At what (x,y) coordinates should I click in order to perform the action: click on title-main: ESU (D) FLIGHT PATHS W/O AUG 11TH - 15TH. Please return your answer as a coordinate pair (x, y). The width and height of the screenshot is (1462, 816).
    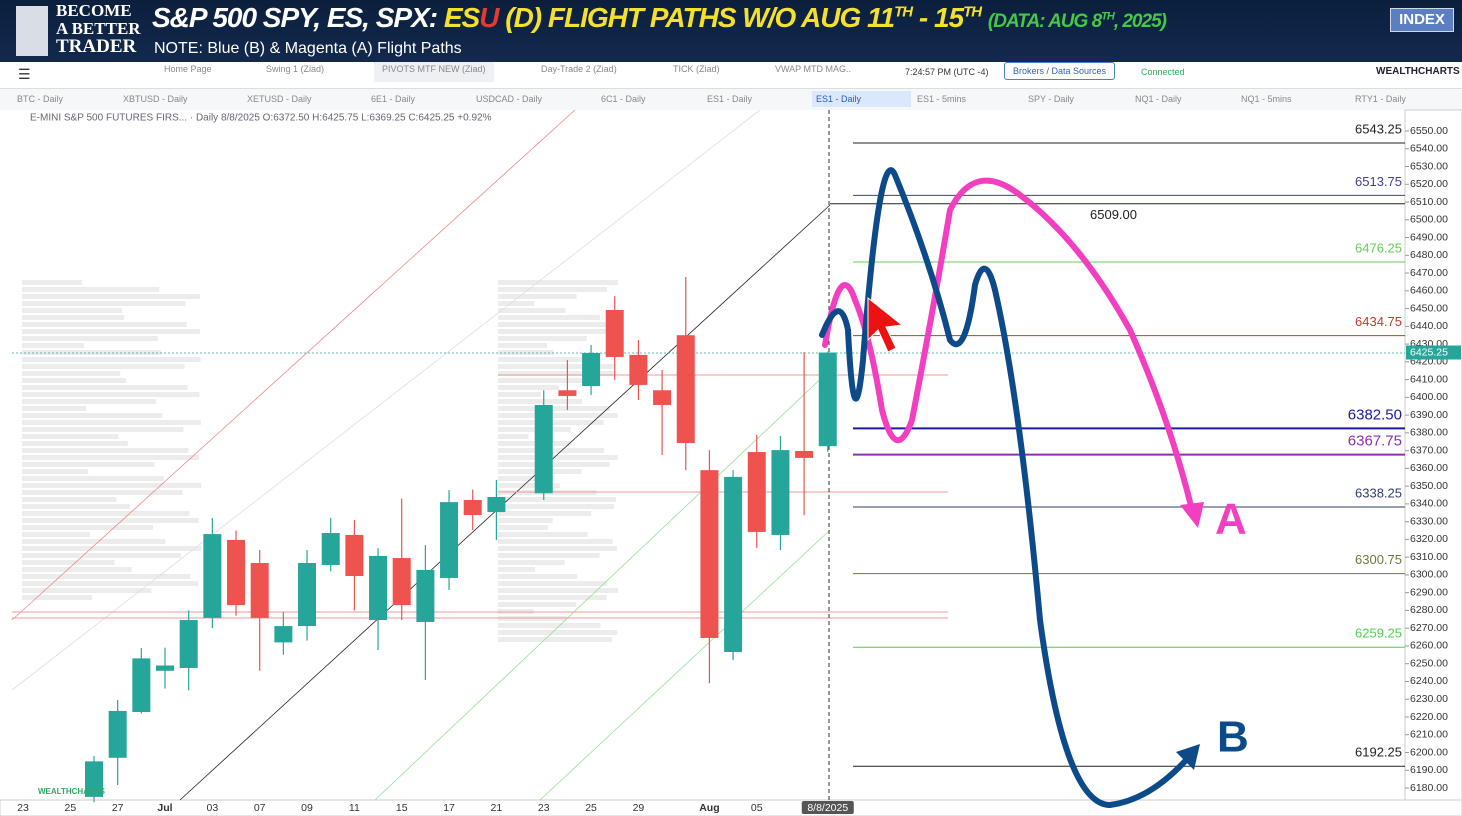
    Looking at the image, I should click on (713, 17).